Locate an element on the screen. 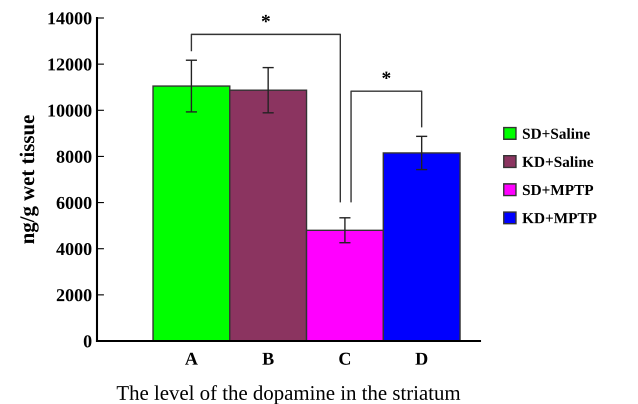  y-tick-label: 10000 is located at coordinates (70, 110).